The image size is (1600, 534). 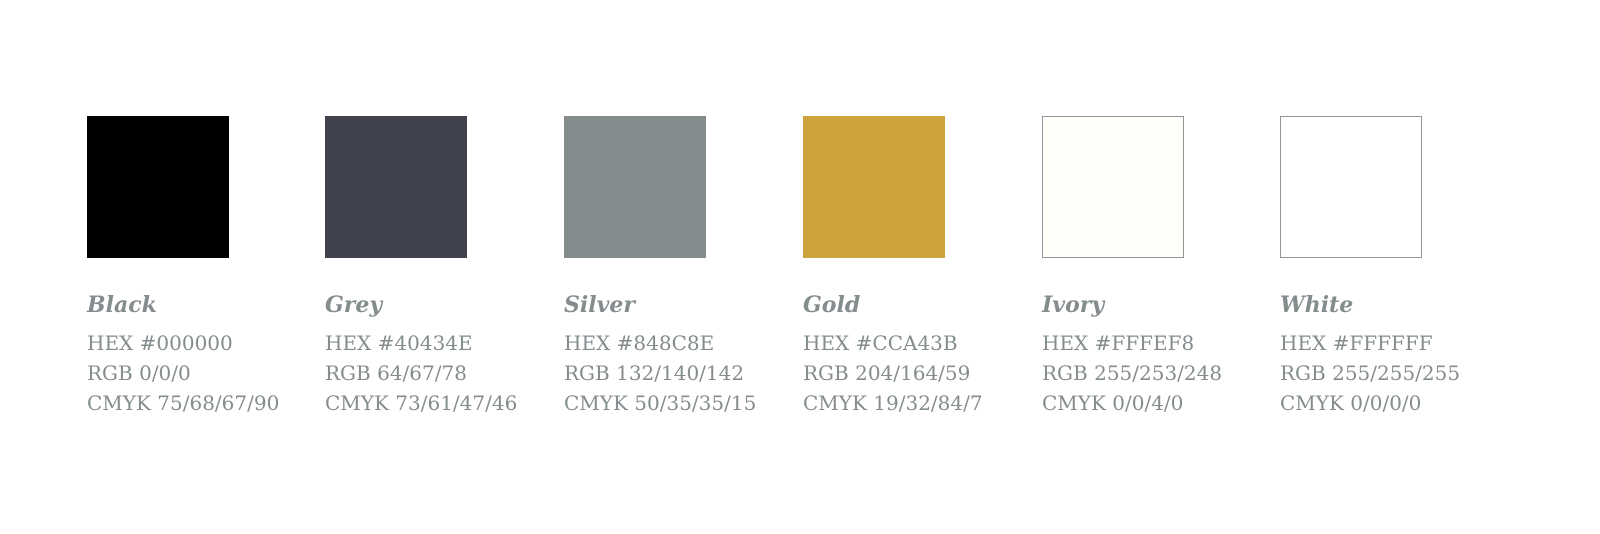 I want to click on color-name: Silver, so click(x=599, y=305).